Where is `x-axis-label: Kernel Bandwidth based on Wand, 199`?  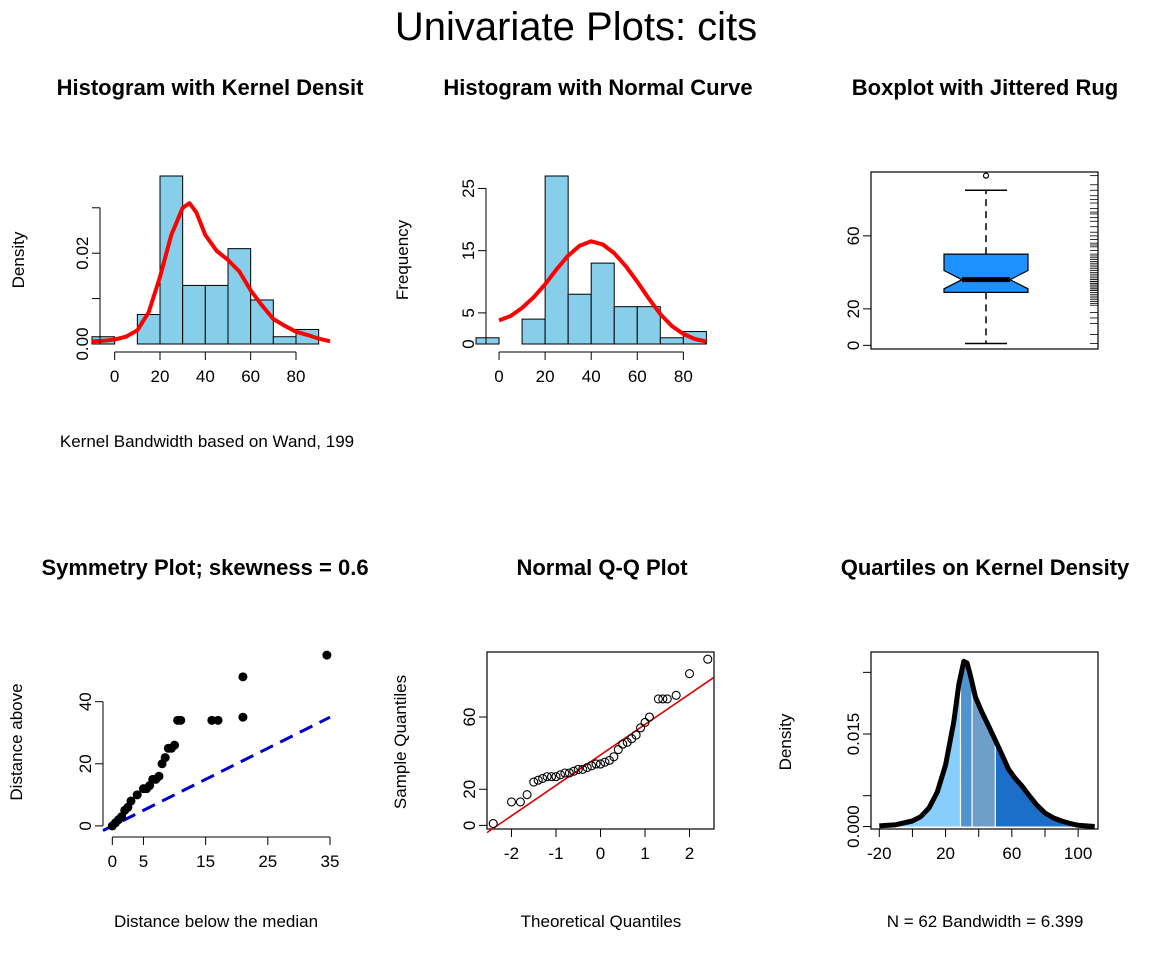
x-axis-label: Kernel Bandwidth based on Wand, 199 is located at coordinates (207, 441).